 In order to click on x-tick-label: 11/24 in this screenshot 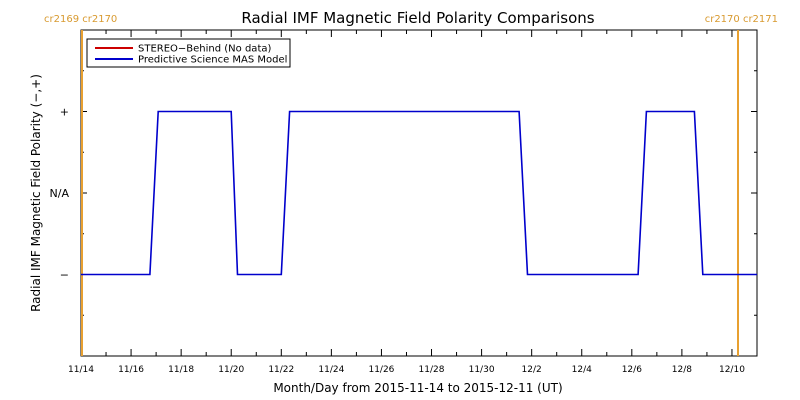, I will do `click(331, 370)`.